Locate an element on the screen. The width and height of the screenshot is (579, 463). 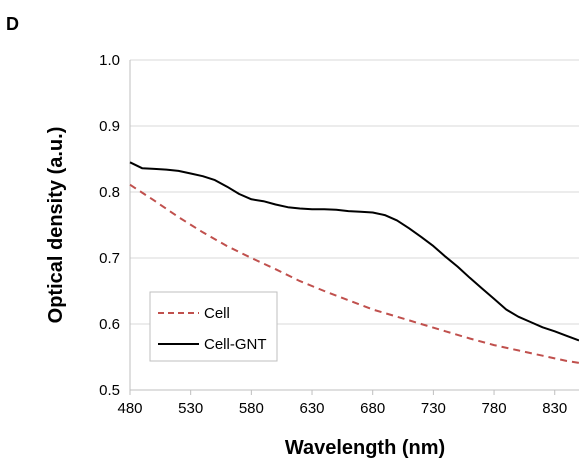
y-tick-label: 0.6 is located at coordinates (109, 324).